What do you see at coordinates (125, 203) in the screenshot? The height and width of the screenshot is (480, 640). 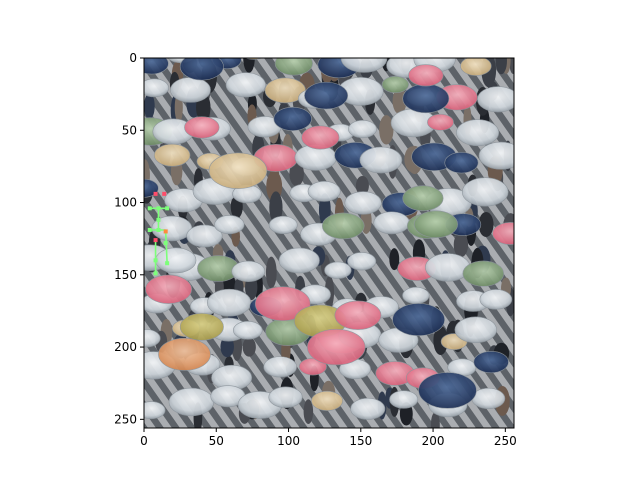 I see `y-tick-label: 100` at bounding box center [125, 203].